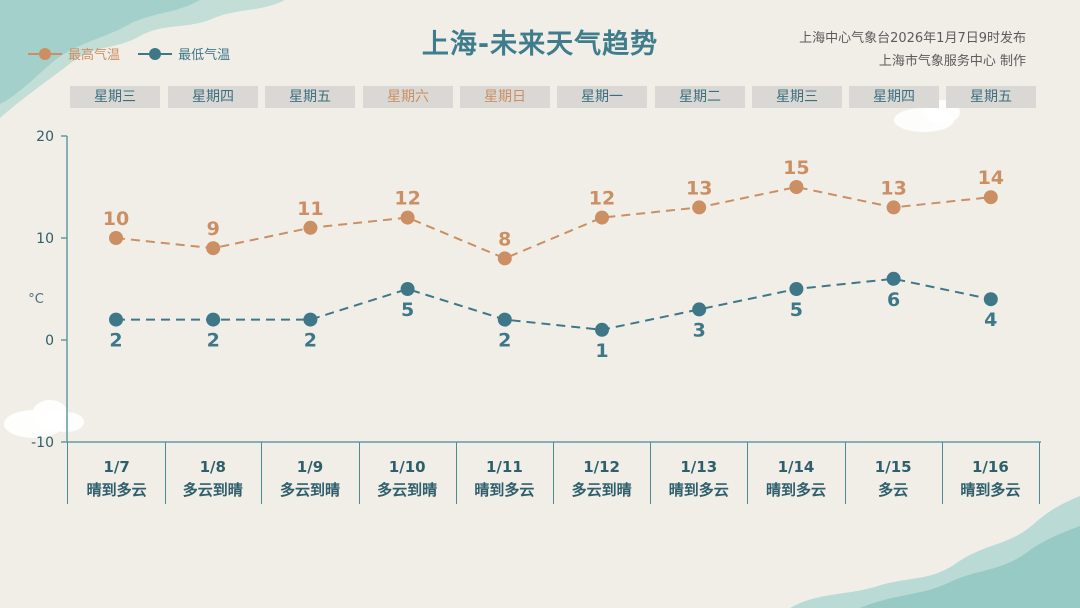 This screenshot has width=1080, height=608. I want to click on weekday-label: 星期一, so click(602, 97).